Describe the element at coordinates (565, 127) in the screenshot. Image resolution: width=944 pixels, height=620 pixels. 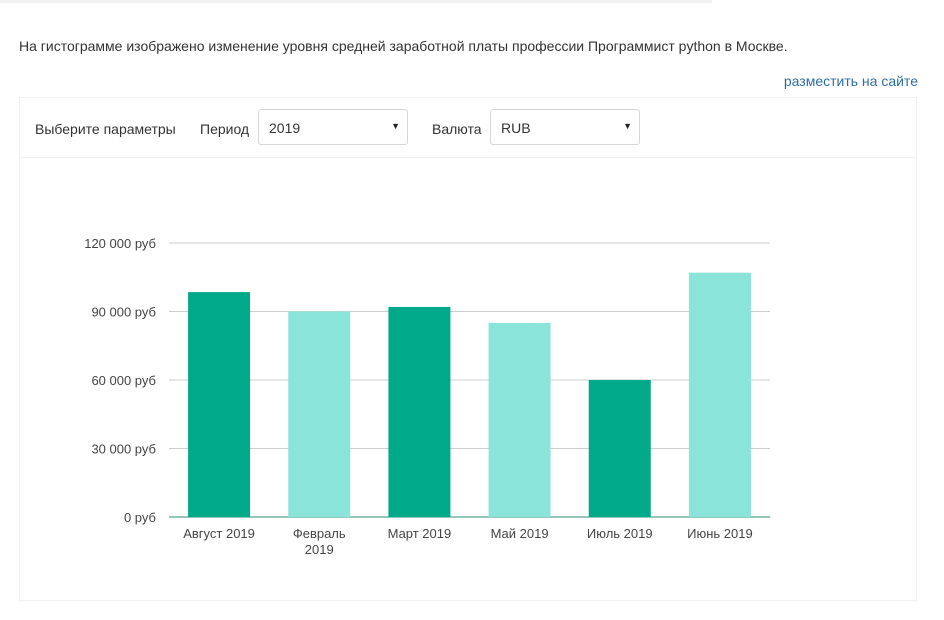
I see `currency-select: RUB ▼` at that location.